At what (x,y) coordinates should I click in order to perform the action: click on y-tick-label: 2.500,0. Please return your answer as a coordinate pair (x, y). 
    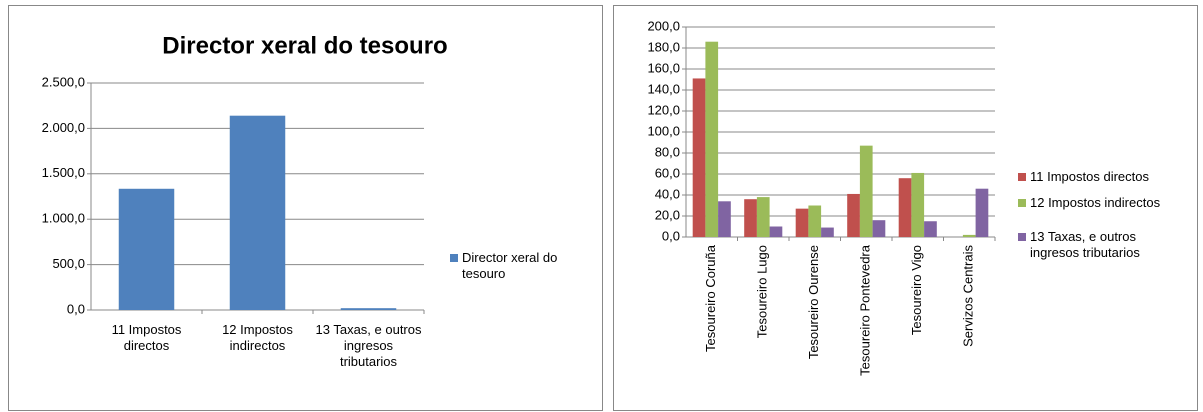
    Looking at the image, I should click on (63, 81).